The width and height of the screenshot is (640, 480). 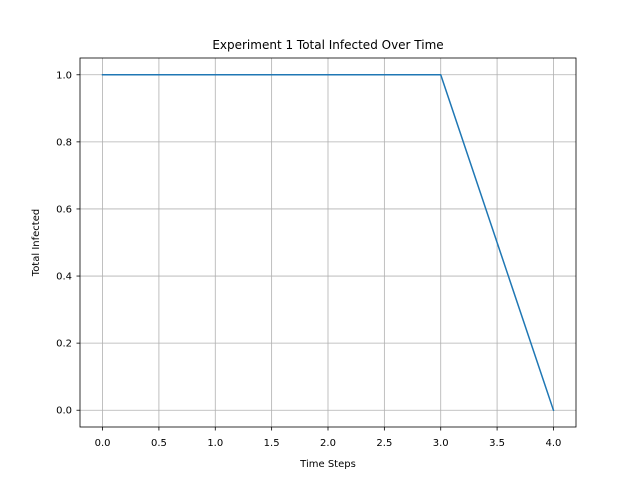 I want to click on x-axis-label: Time Steps, so click(x=327, y=464).